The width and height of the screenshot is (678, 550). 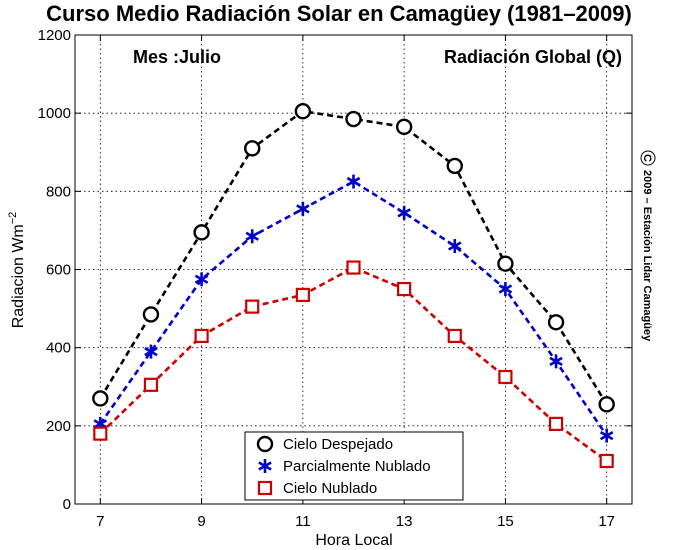 What do you see at coordinates (58, 191) in the screenshot?
I see `y-tick-label: 800` at bounding box center [58, 191].